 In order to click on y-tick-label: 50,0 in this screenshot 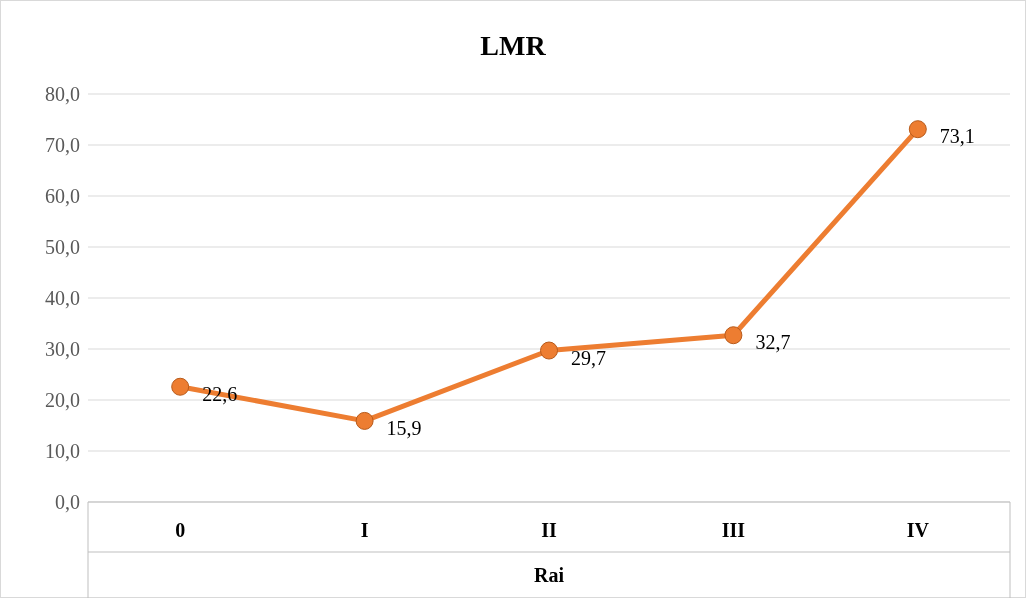, I will do `click(62, 247)`.